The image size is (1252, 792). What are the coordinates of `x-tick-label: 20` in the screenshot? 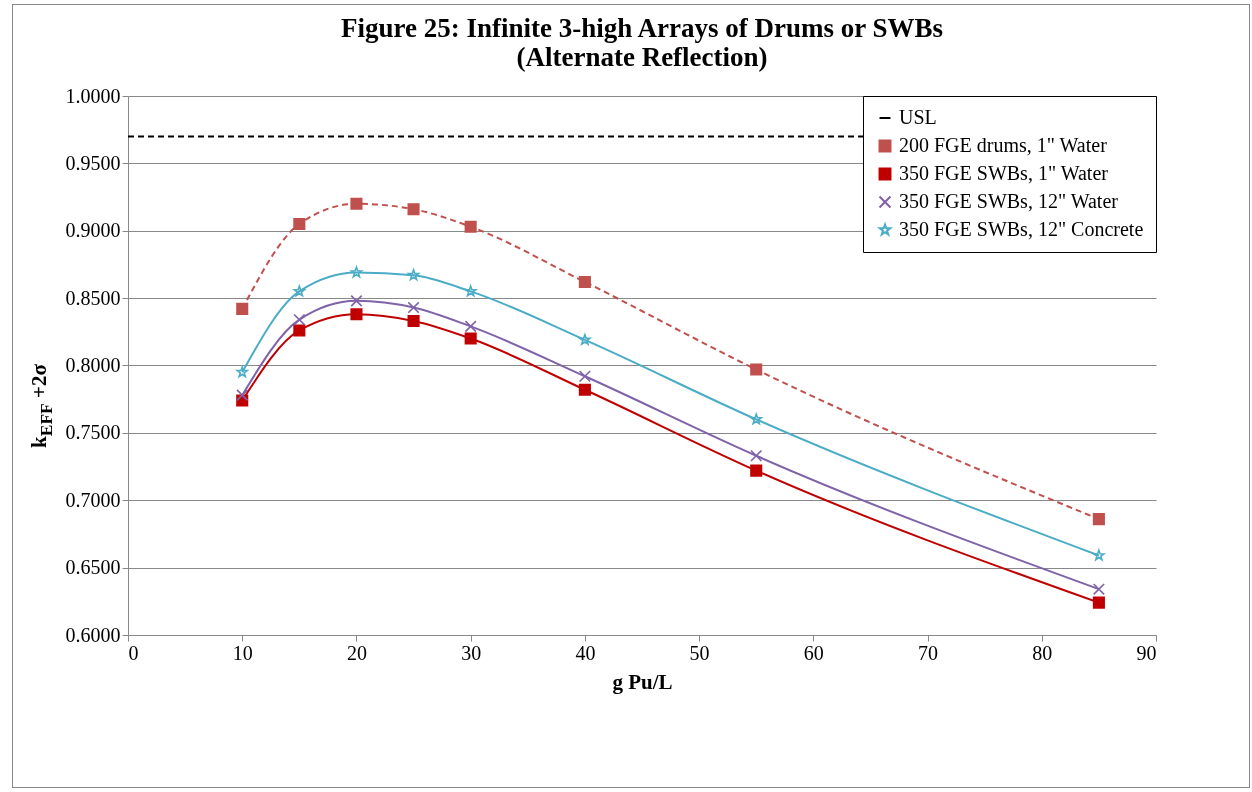 It's located at (356, 652).